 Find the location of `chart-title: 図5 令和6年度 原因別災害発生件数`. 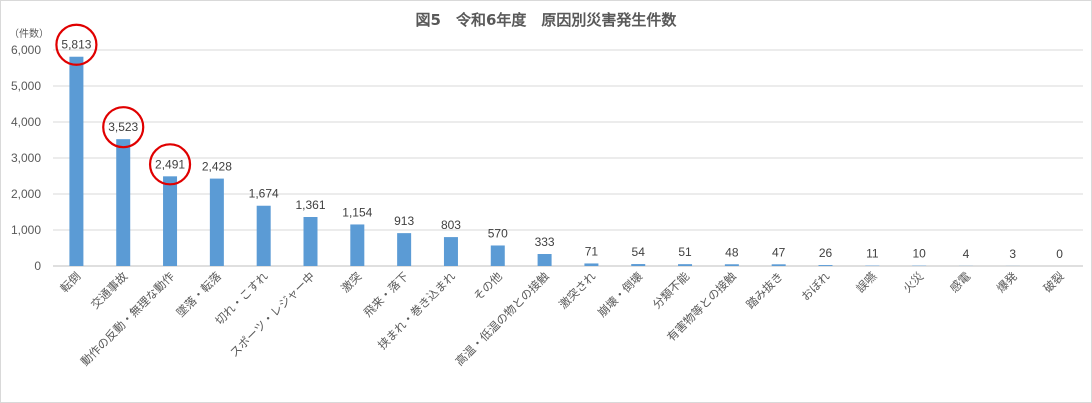

chart-title: 図5 令和6年度 原因別災害発生件数 is located at coordinates (547, 20).